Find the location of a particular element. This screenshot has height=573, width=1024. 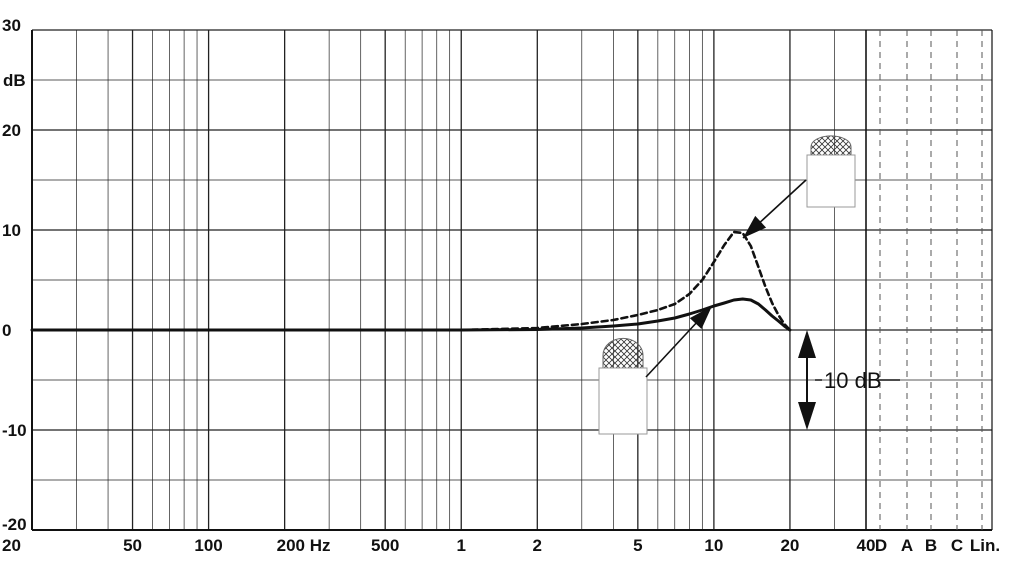

scale-bar-label: 10 dB is located at coordinates (853, 380).